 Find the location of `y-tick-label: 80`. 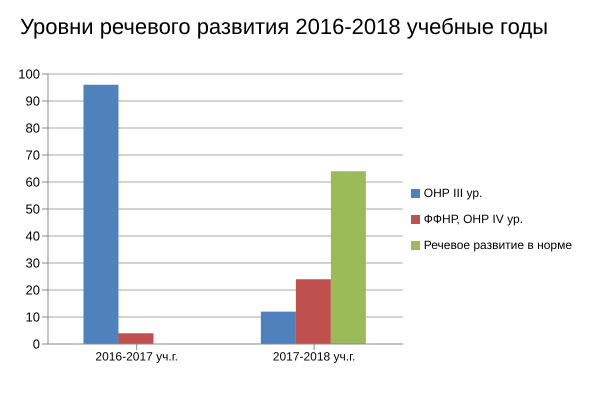

y-tick-label: 80 is located at coordinates (33, 128).